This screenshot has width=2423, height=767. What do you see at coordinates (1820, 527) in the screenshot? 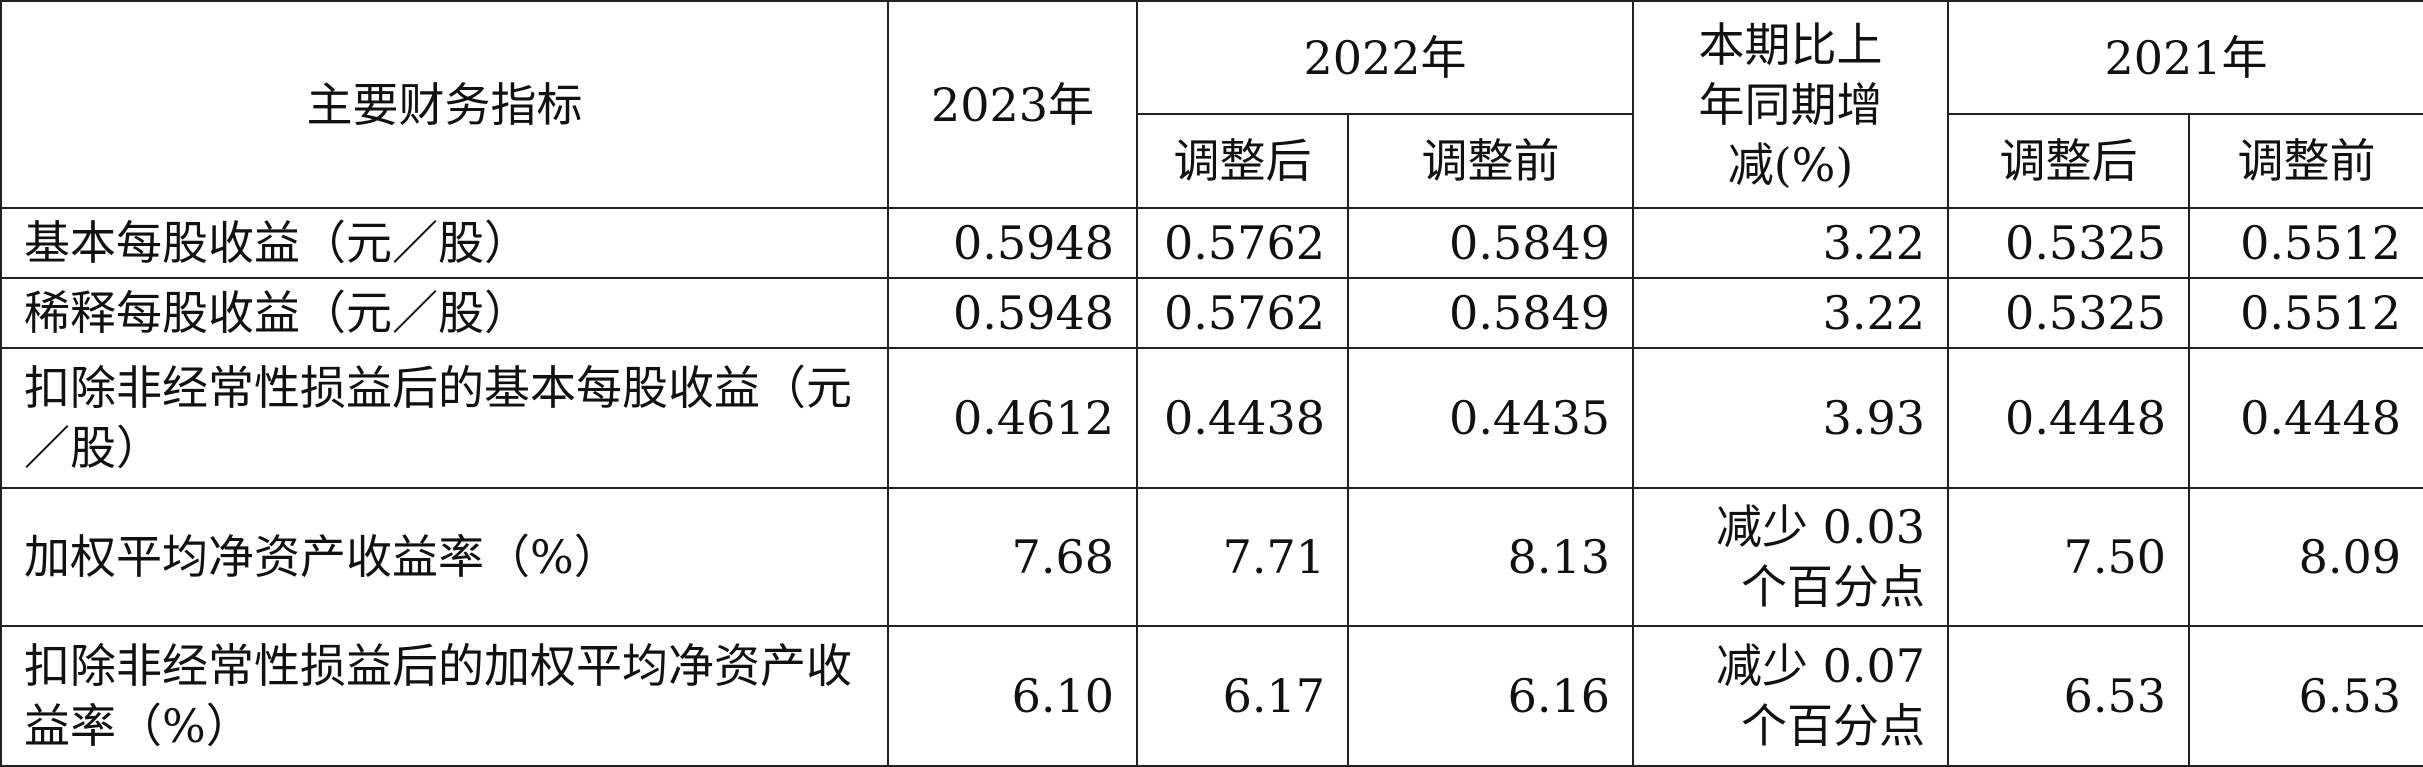
I see `change-line1: 减少 0.03` at bounding box center [1820, 527].